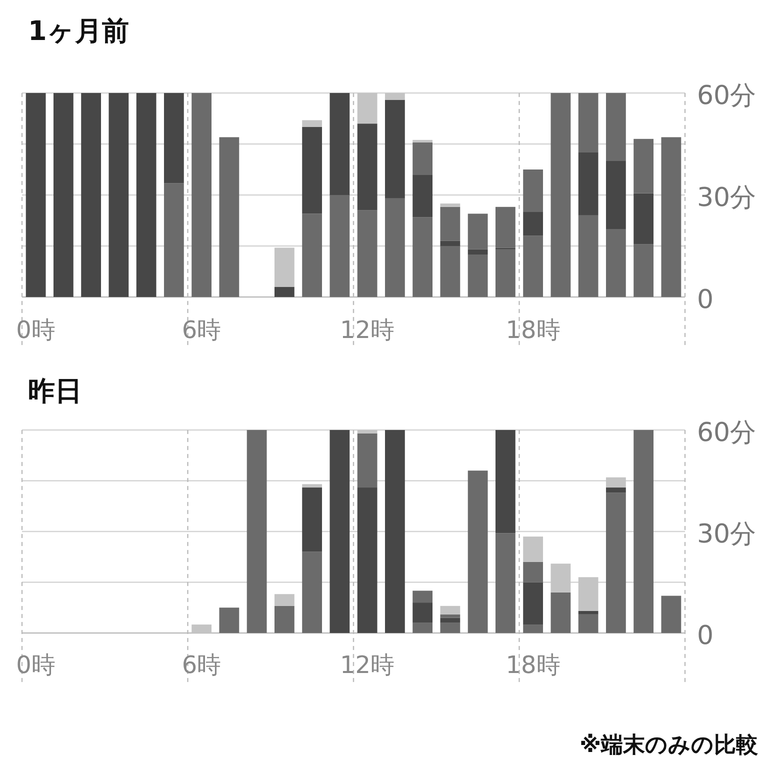  I want to click on chart-title: 昨日, so click(55, 391).